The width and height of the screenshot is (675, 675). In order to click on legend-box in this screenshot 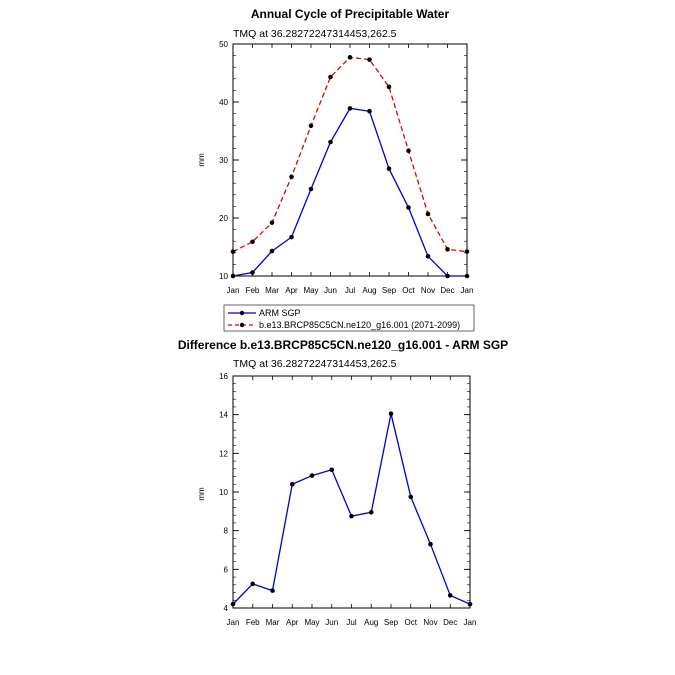, I will do `click(349, 318)`.